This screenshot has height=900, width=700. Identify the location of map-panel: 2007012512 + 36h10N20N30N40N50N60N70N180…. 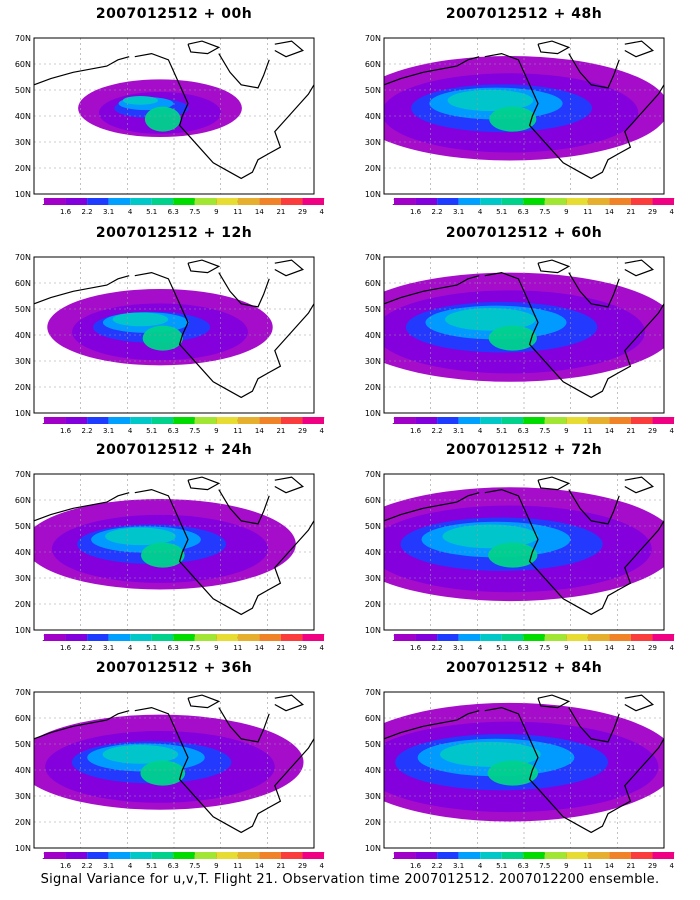
(170, 769).